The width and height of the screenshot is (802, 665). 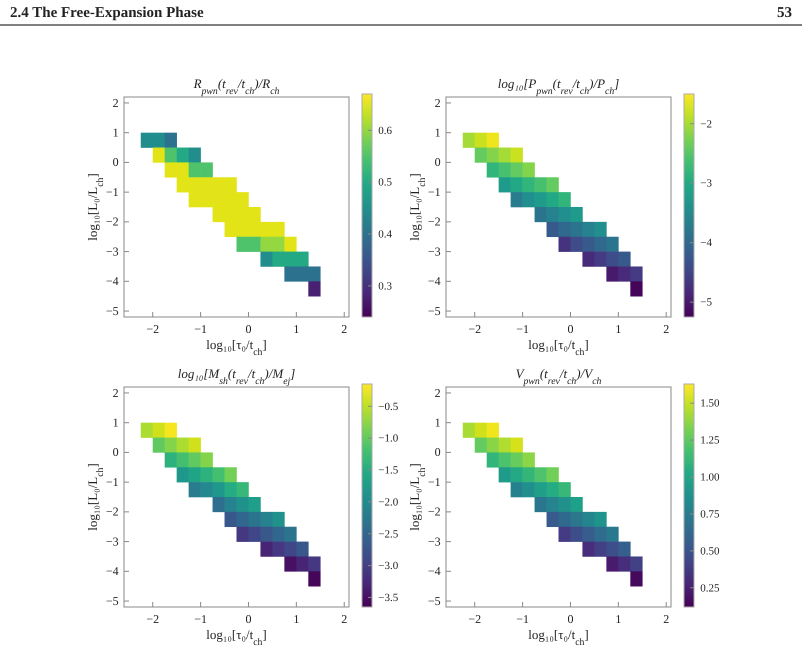 What do you see at coordinates (388, 598) in the screenshot?
I see `color-bar-label: −3.5` at bounding box center [388, 598].